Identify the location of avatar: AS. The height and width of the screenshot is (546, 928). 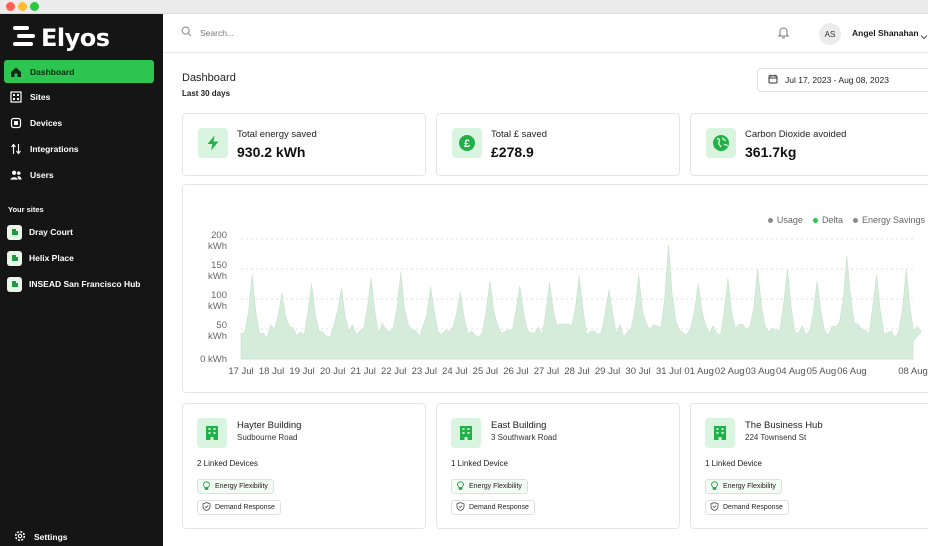
(830, 34).